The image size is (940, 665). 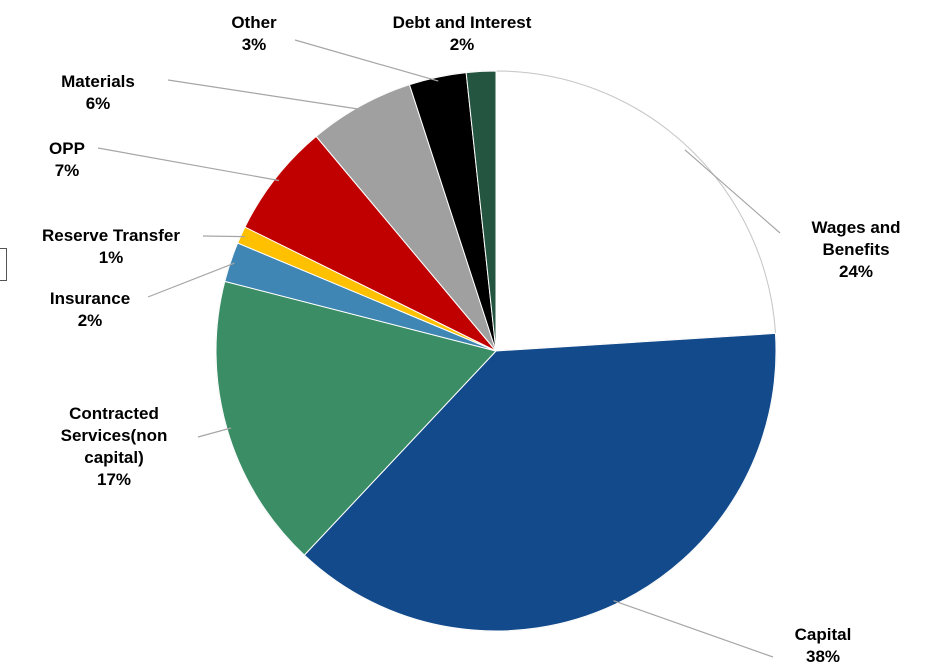 What do you see at coordinates (462, 33) in the screenshot?
I see `data-label-debt-and-interest: Debt and Interest 2%` at bounding box center [462, 33].